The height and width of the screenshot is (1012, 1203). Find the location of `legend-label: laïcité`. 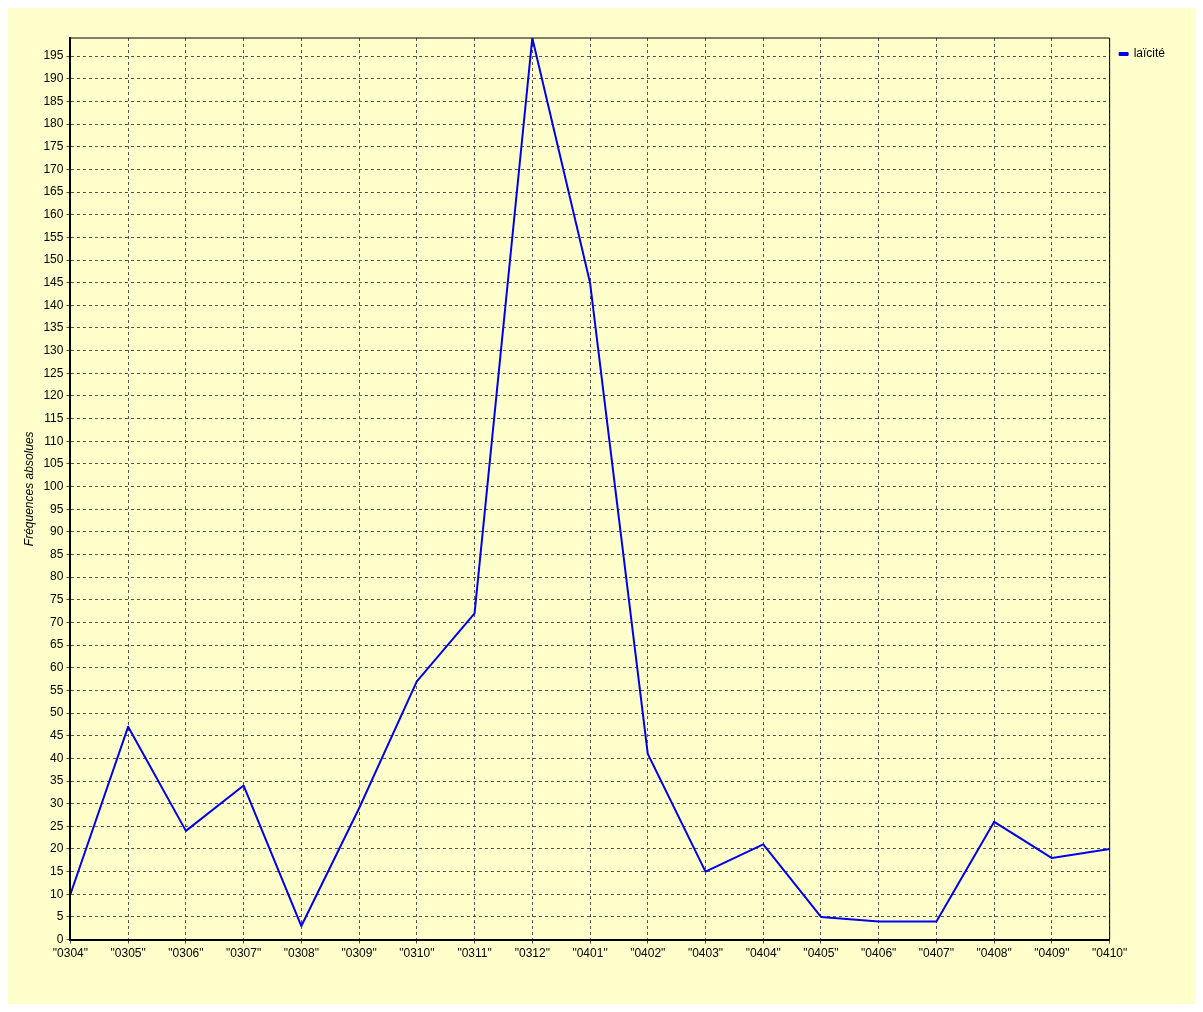

legend-label: laïcité is located at coordinates (1149, 53).